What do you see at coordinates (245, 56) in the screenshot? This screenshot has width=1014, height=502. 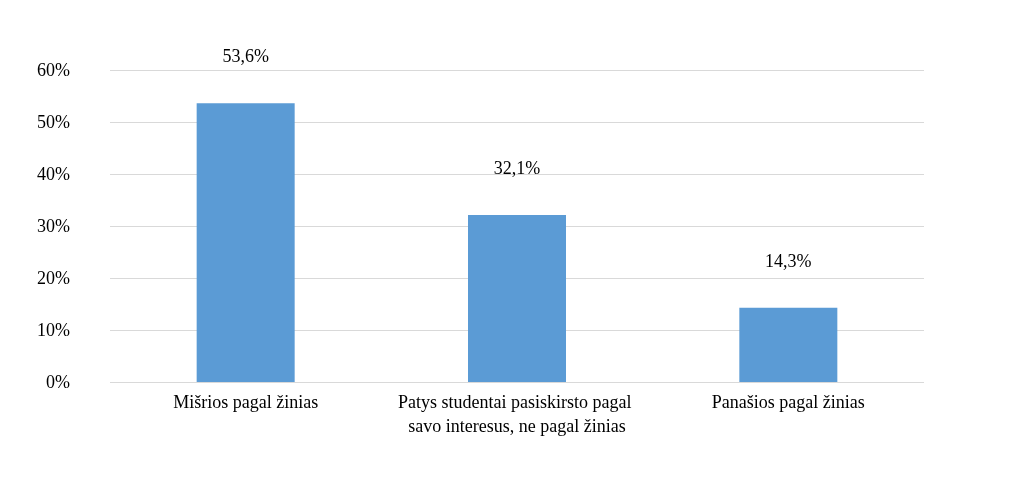 I see `data-label: 53,6%` at bounding box center [245, 56].